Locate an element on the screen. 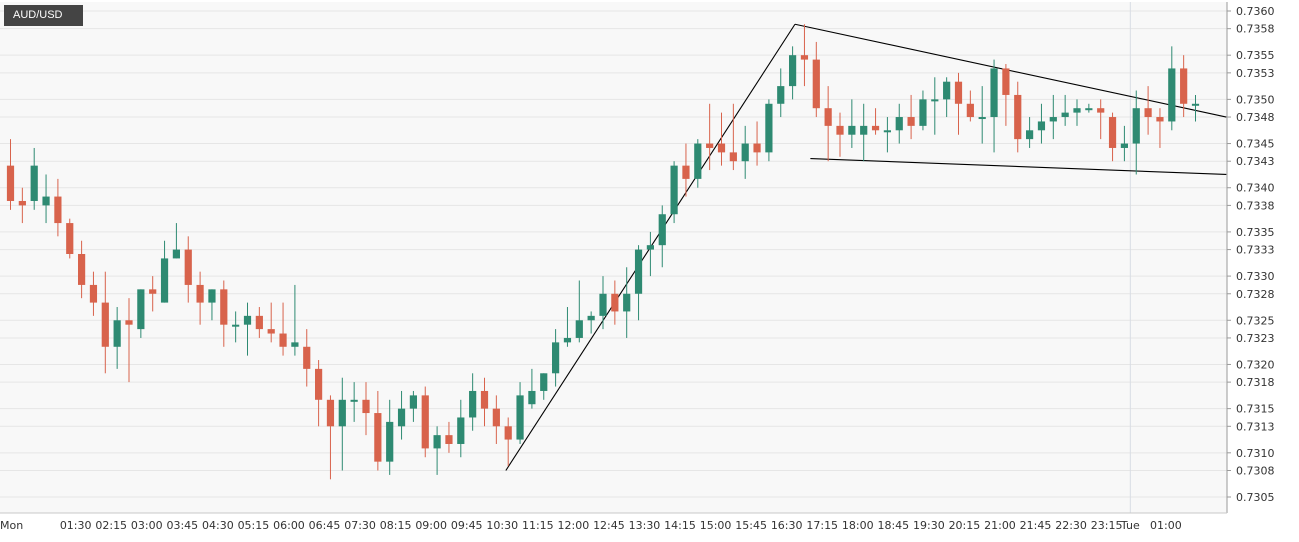  x-tick-label: 12:00 is located at coordinates (574, 525).